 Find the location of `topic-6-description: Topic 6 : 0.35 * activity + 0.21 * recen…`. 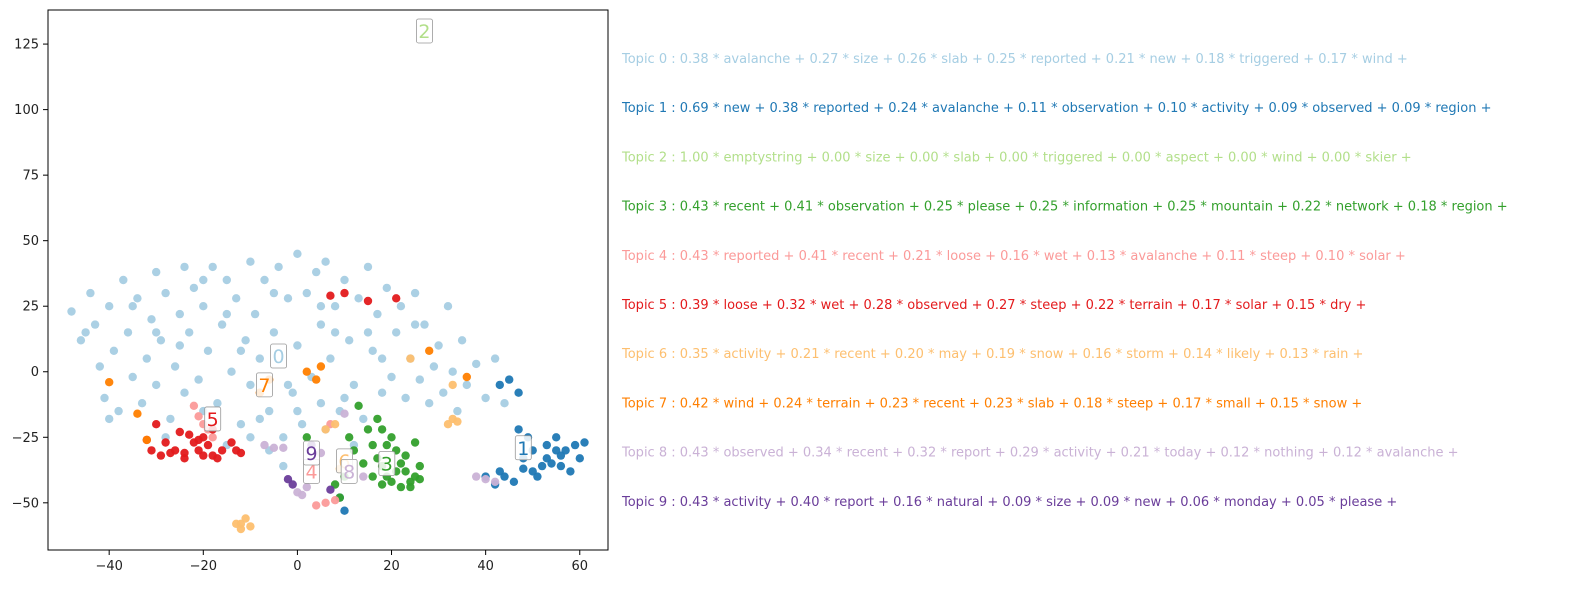

topic-6-description: Topic 6 : 0.35 * activity + 0.21 * recen… is located at coordinates (992, 354).